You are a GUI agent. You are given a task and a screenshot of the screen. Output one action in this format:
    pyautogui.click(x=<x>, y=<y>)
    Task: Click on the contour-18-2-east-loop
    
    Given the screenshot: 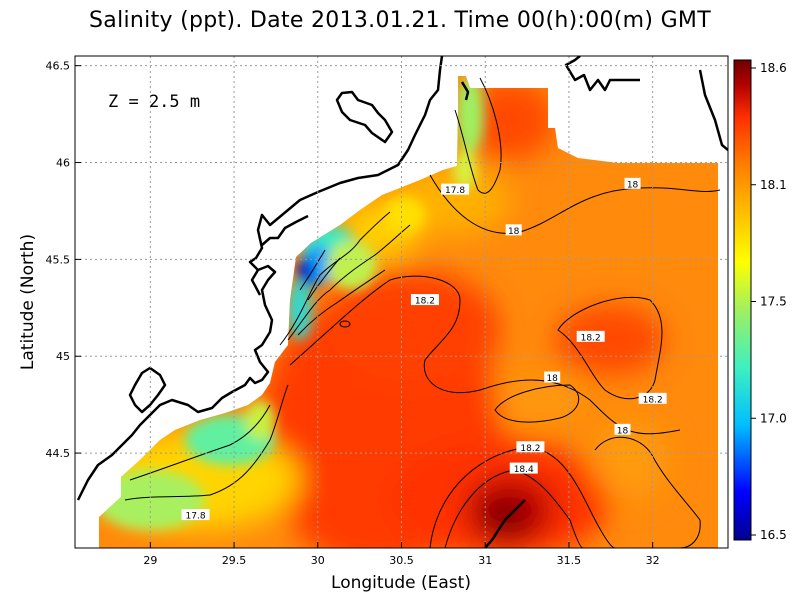 What is the action you would take?
    pyautogui.click(x=610, y=348)
    